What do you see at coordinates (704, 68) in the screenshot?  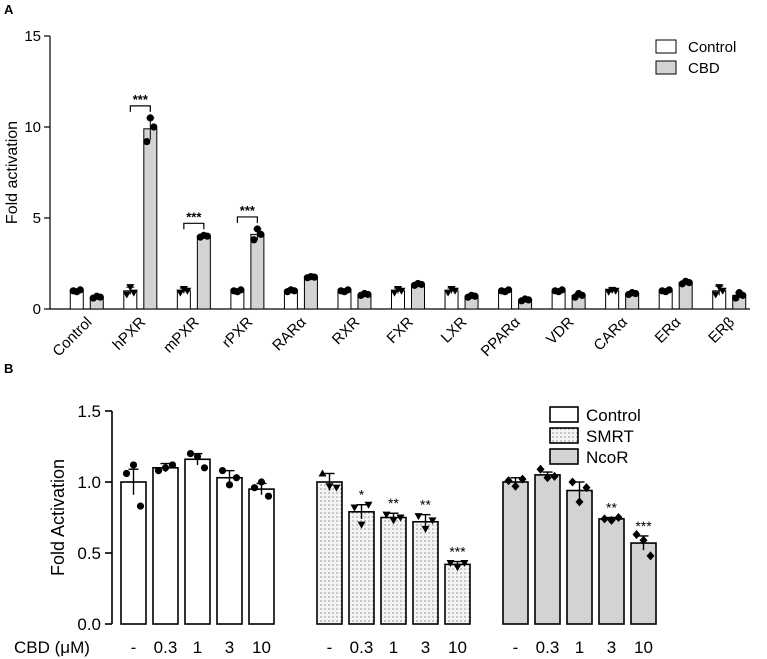 I see `a-legend-label-cbd: CBD` at bounding box center [704, 68].